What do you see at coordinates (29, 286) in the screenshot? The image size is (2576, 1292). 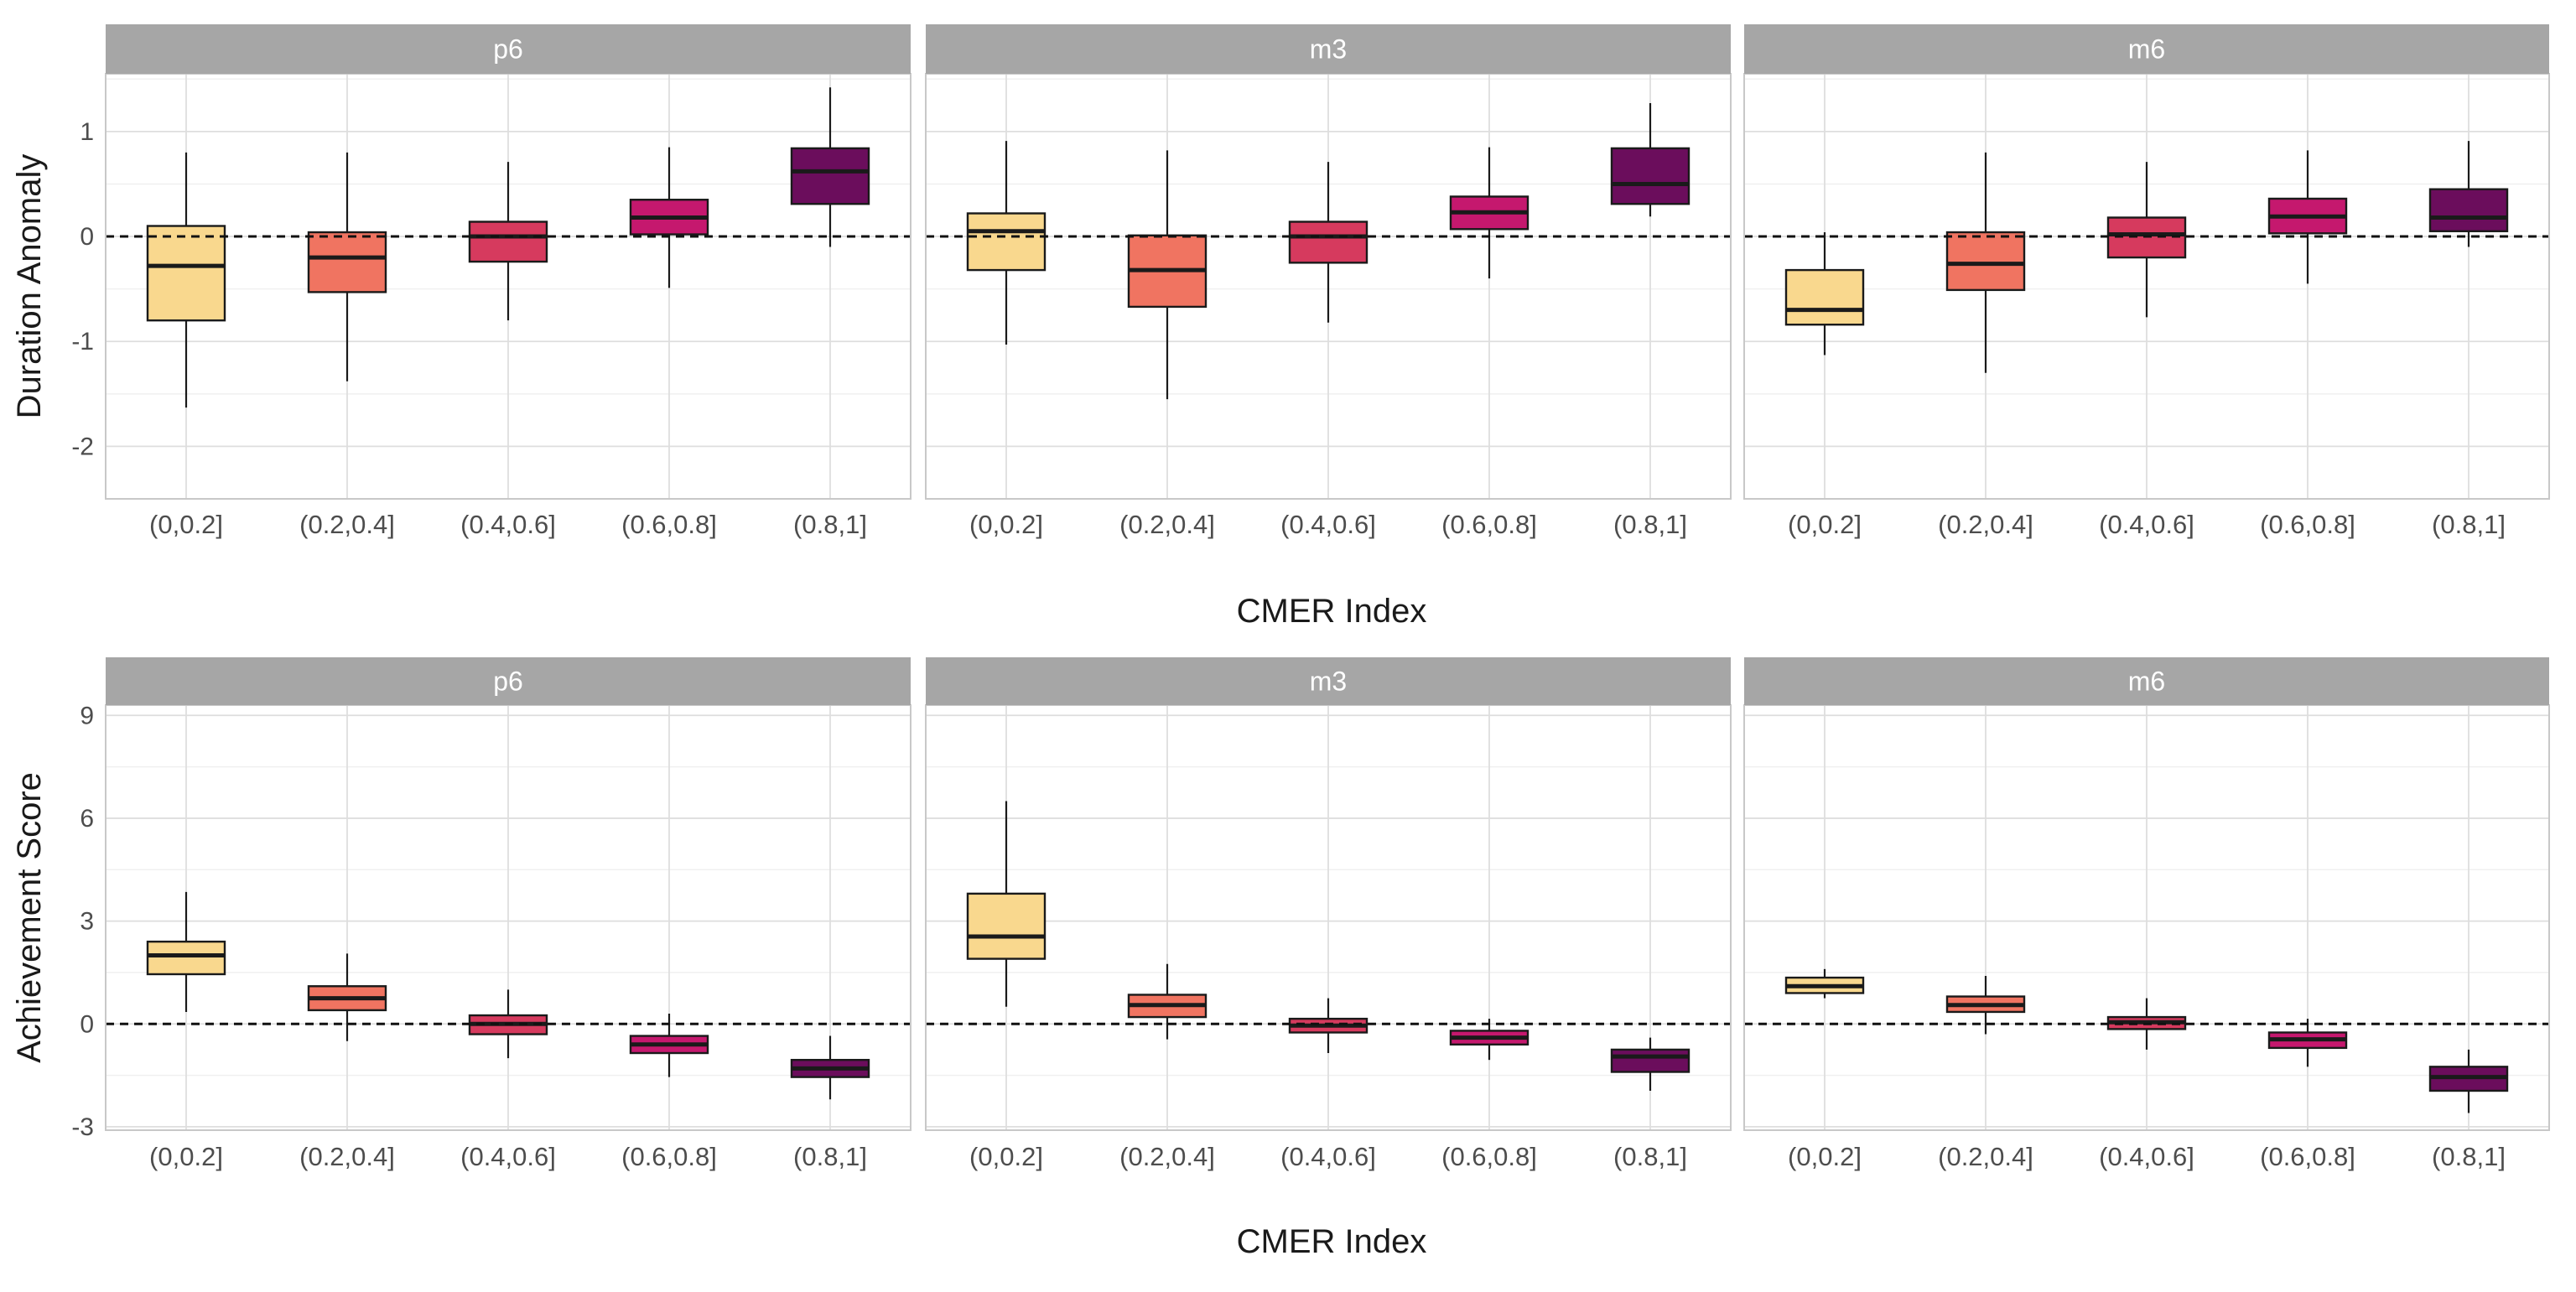 I see `y-axis-label: Duration Anomaly` at bounding box center [29, 286].